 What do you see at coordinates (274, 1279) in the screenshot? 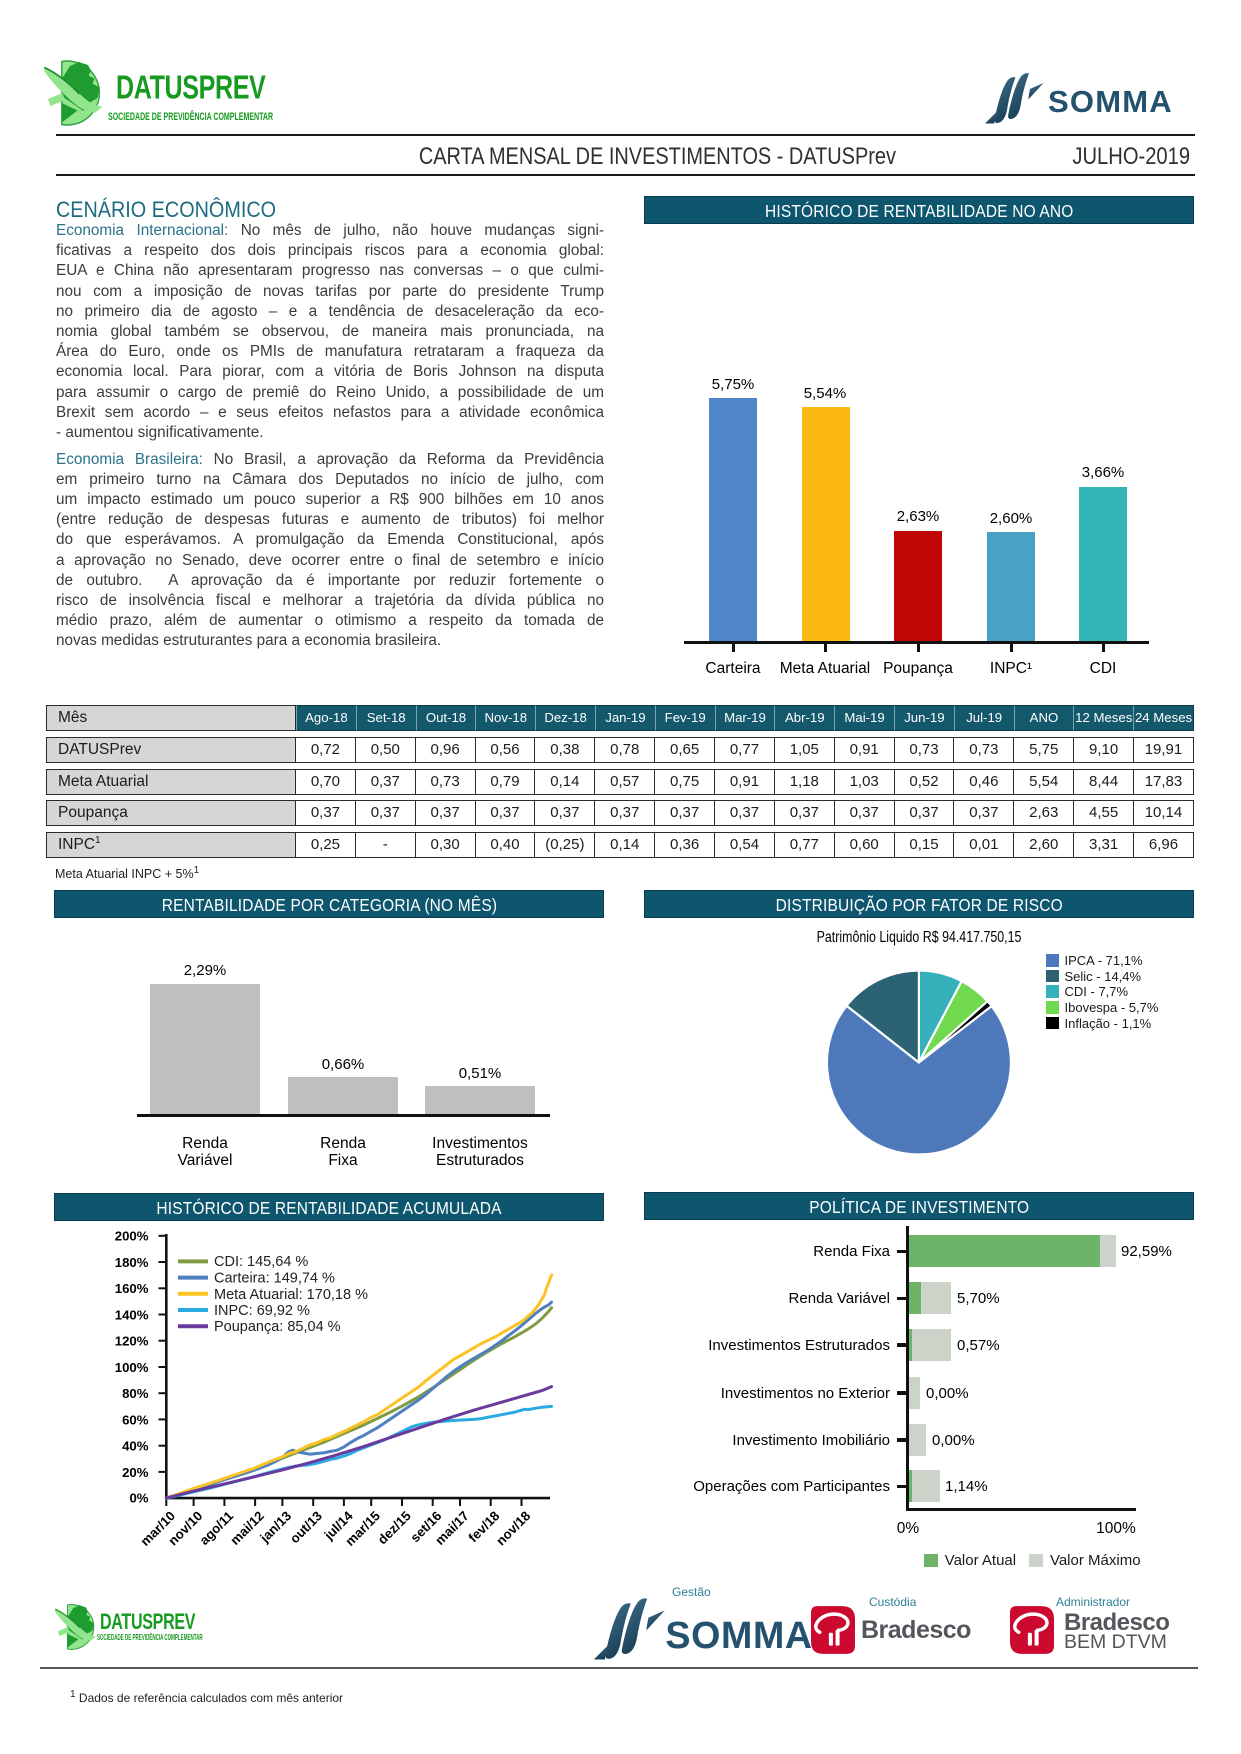
I see `svg-text: Carteira: 149,74 %` at bounding box center [274, 1279].